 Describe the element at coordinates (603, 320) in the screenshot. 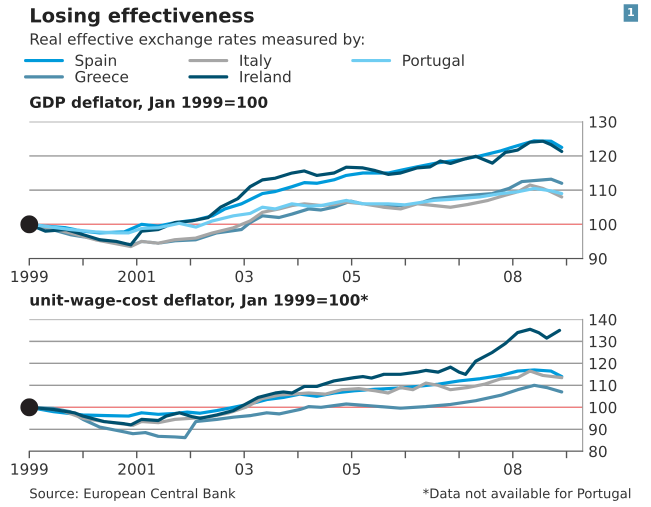

I see `y-tick-label: 140` at that location.